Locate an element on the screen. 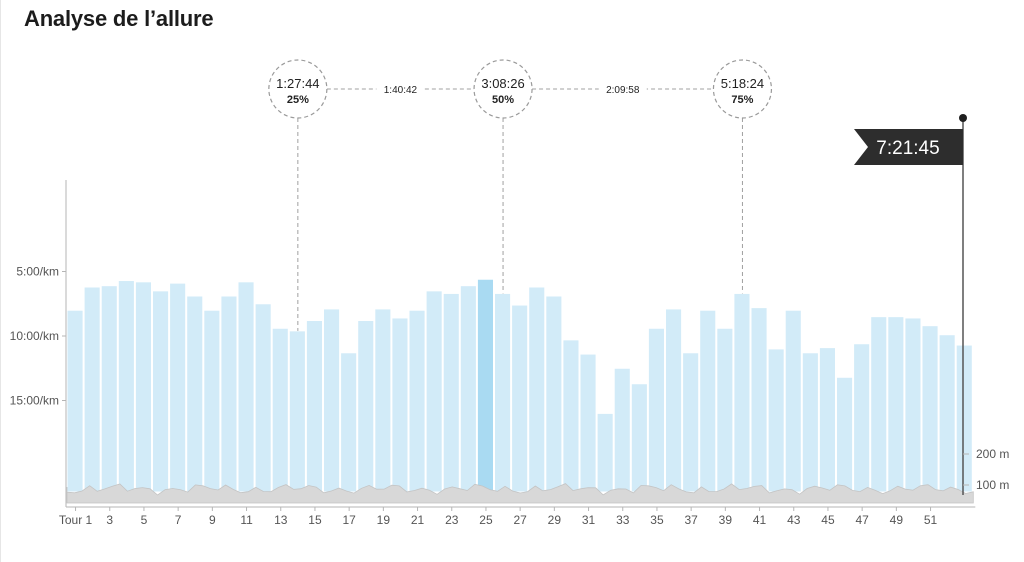 The width and height of the screenshot is (1024, 562). finish-flag is located at coordinates (908, 147).